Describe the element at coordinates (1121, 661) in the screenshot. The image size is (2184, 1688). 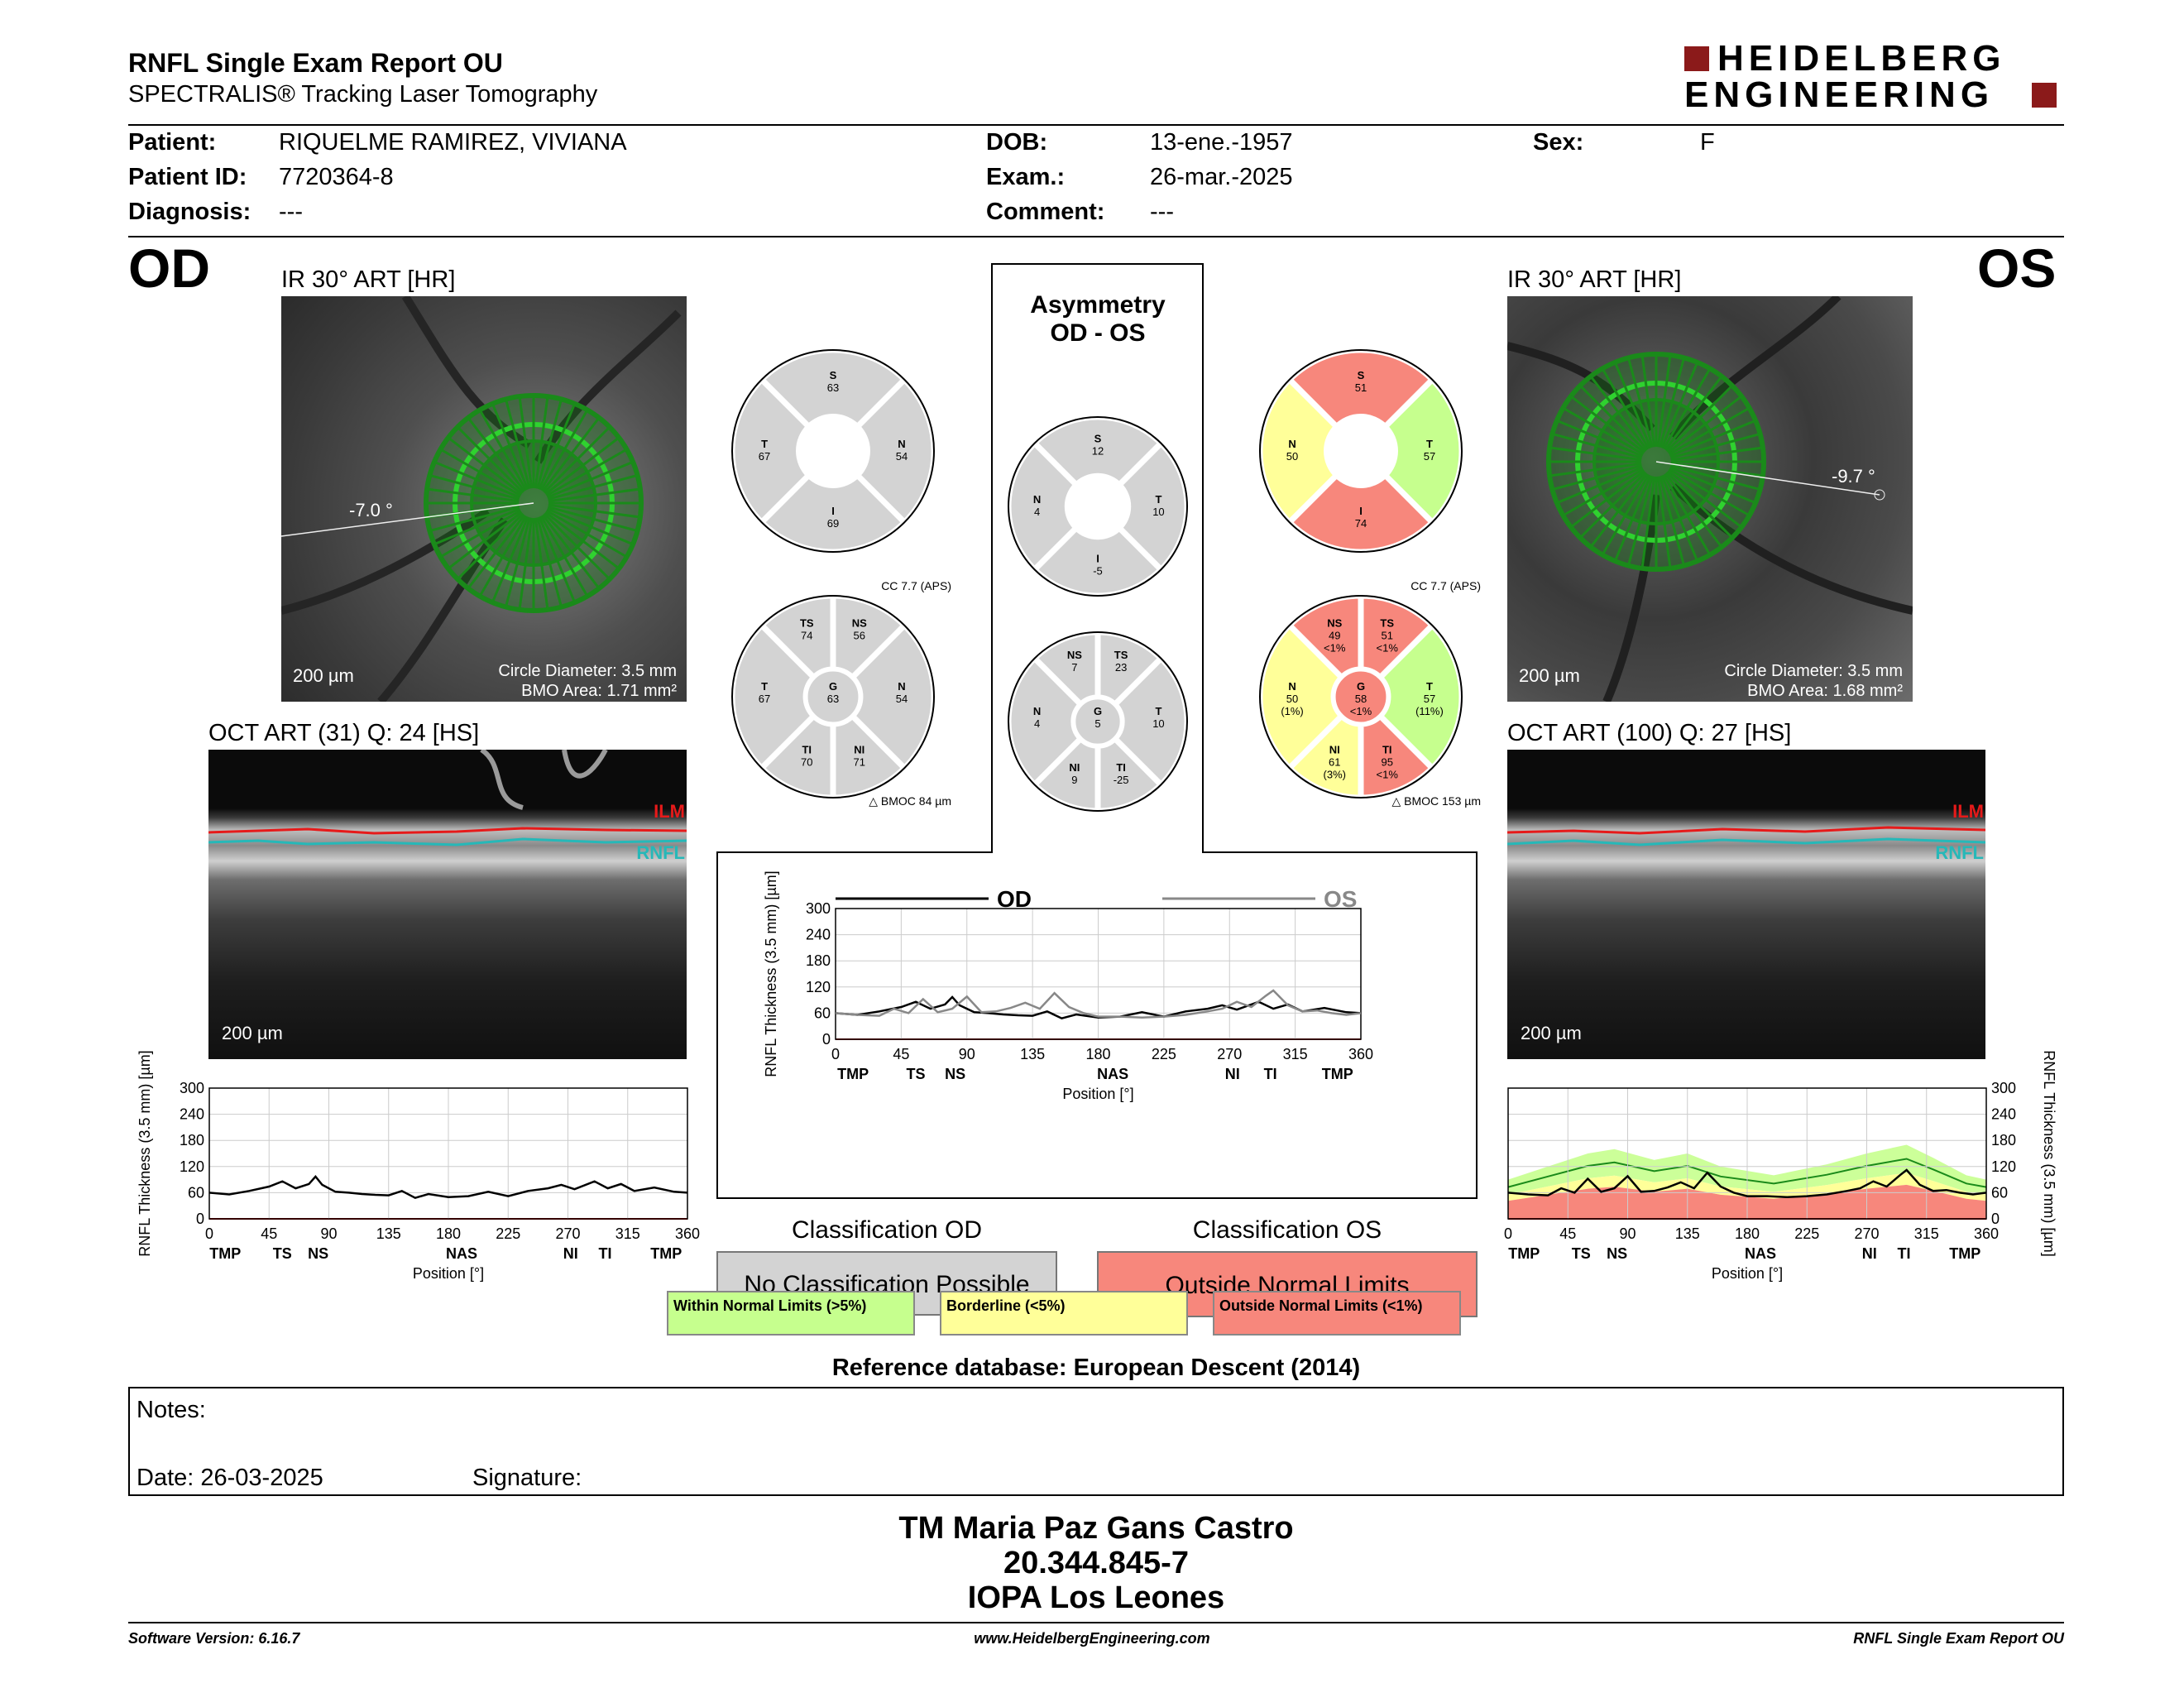
I see `asym-sectors-ur-label: TS 23` at that location.